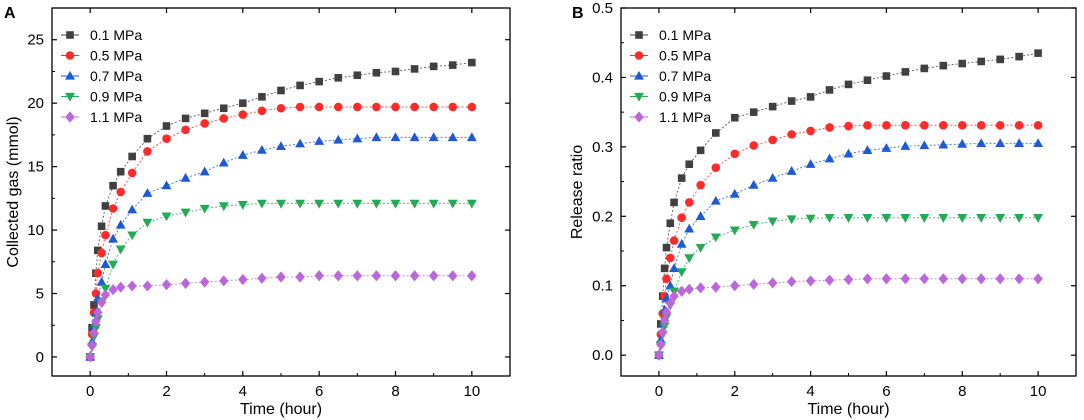  I want to click on y-tick-label: 0.1, so click(602, 286).